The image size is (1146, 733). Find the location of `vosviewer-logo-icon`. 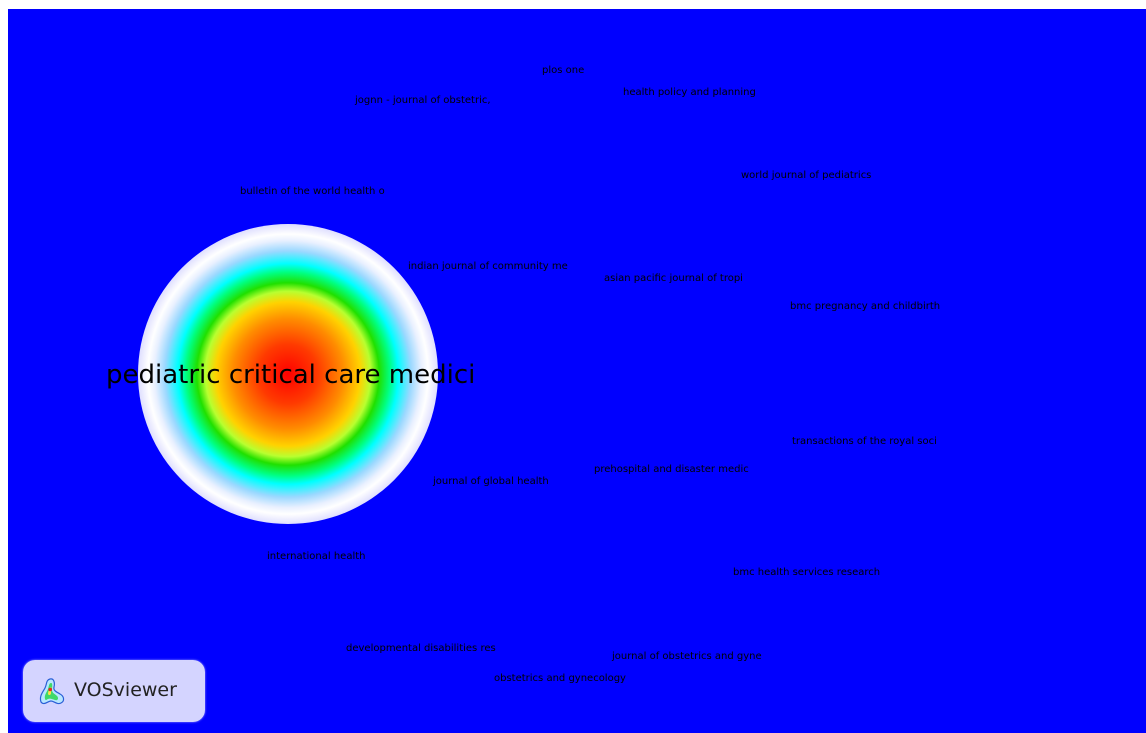

vosviewer-logo-icon is located at coordinates (52, 691).